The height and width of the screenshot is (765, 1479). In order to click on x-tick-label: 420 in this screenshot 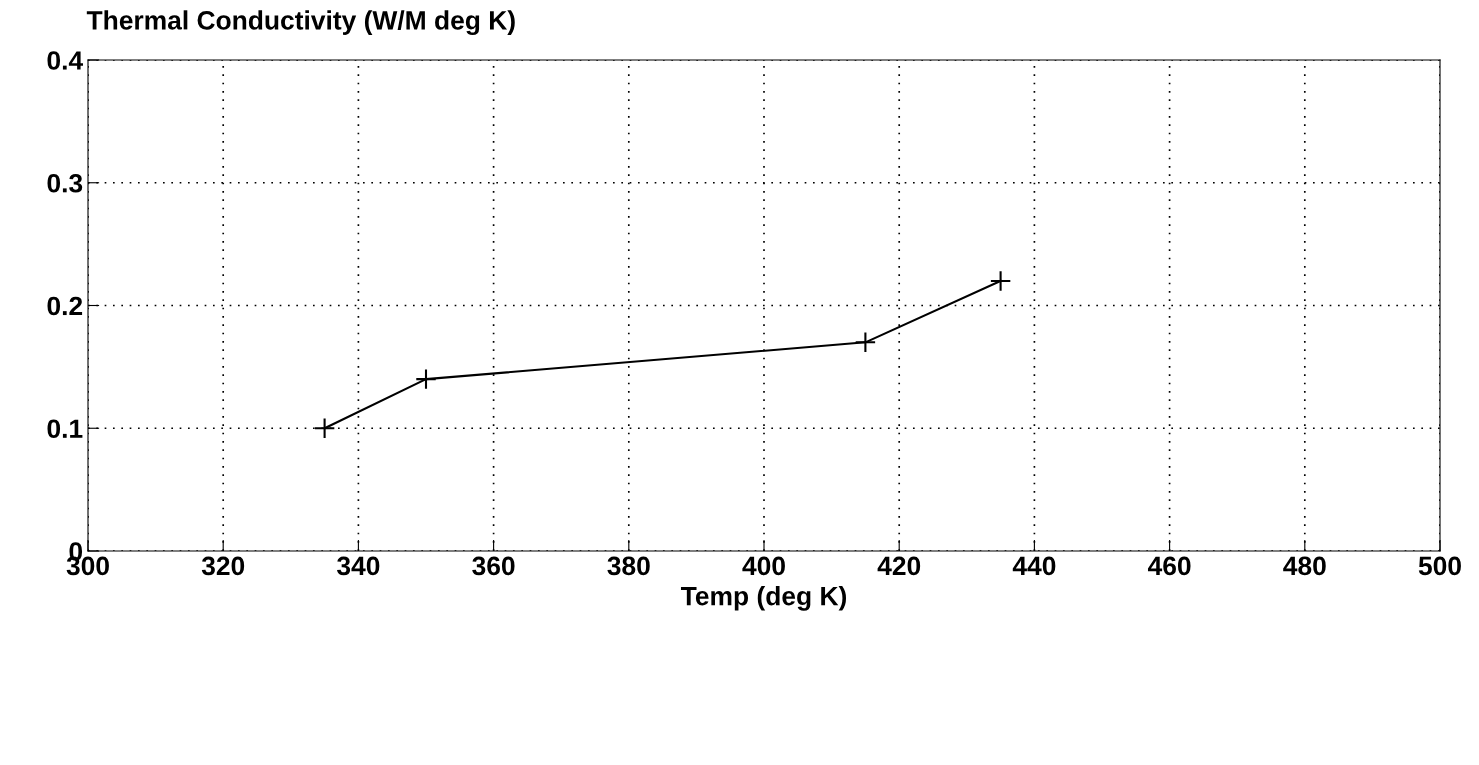, I will do `click(899, 566)`.